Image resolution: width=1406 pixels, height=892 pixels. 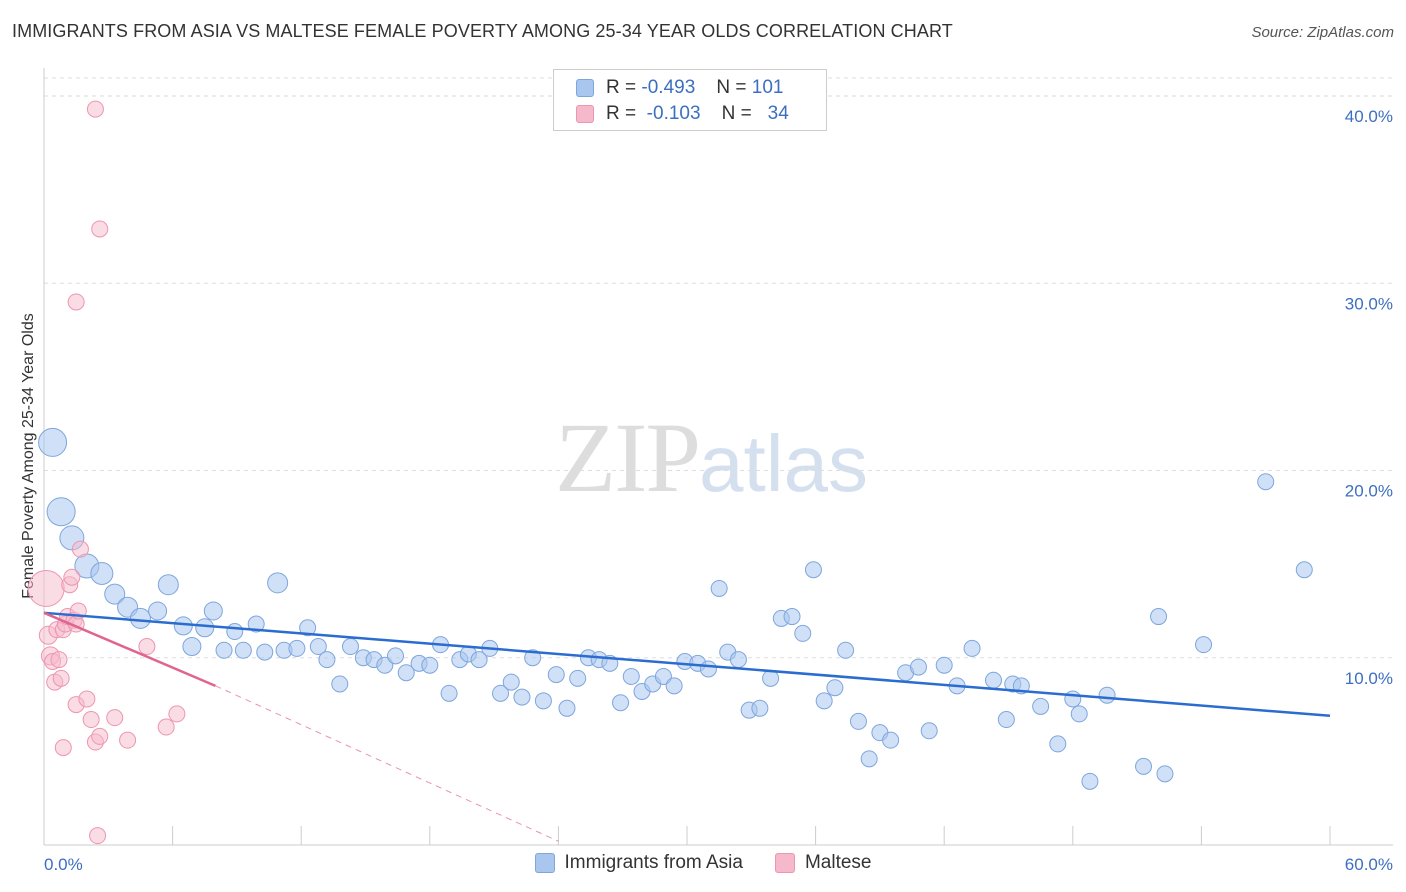 I want to click on watermark: ZIPatlas, so click(x=711, y=457).